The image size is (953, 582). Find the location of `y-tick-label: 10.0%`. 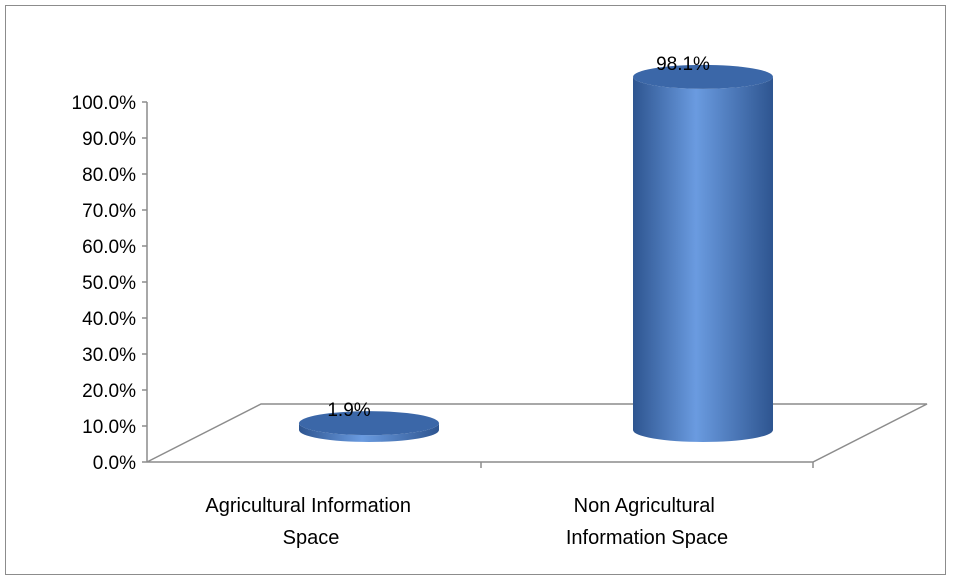

y-tick-label: 10.0% is located at coordinates (109, 427).